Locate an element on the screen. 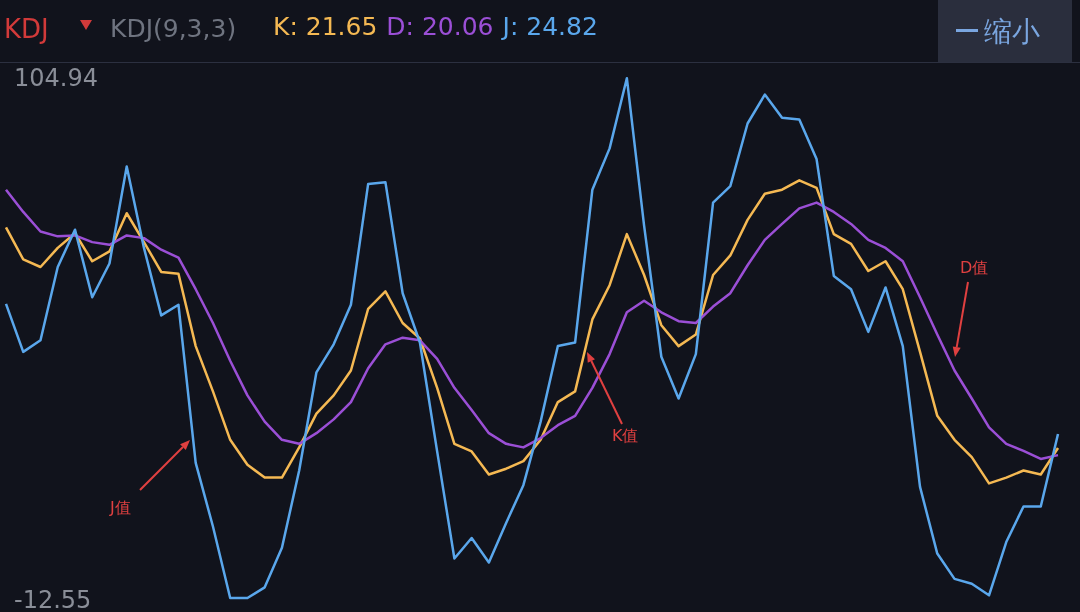  annotation: D值 is located at coordinates (974, 268).